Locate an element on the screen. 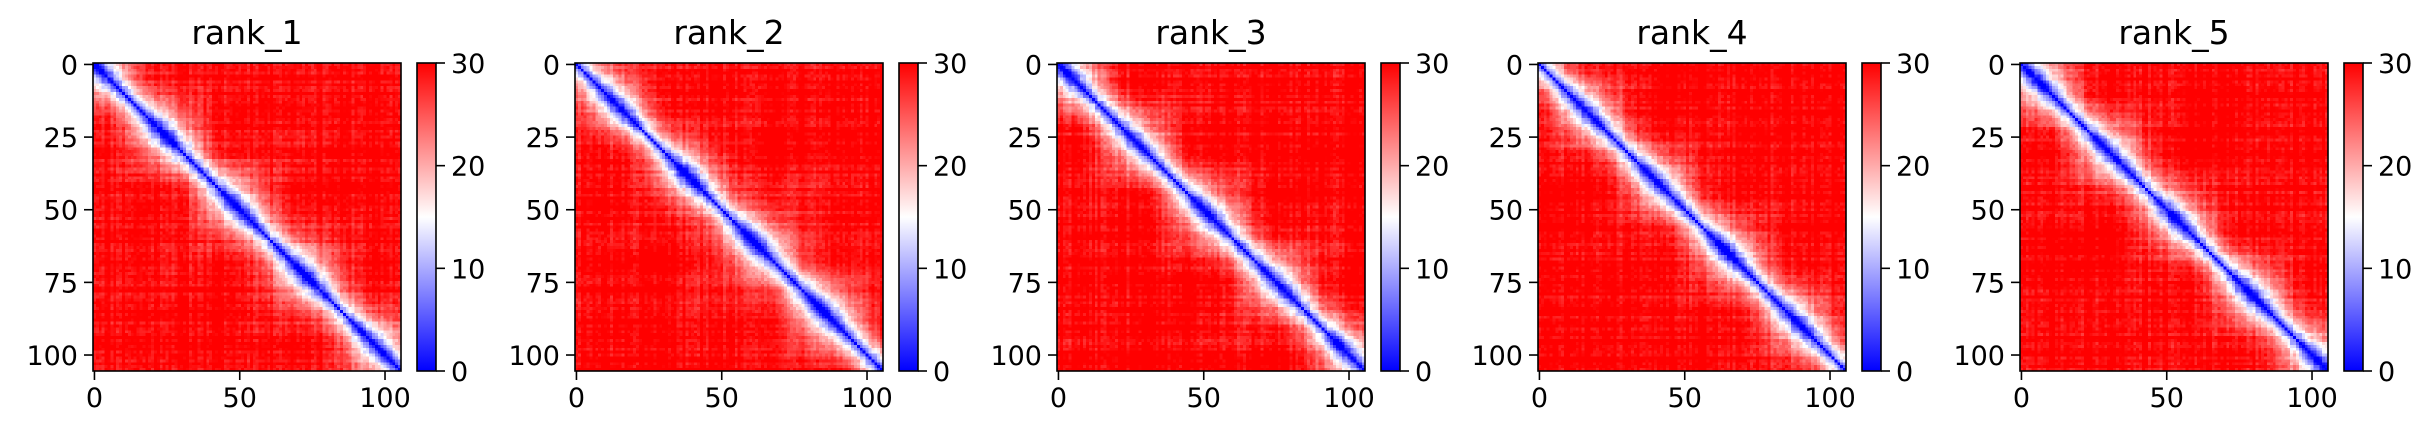 The image size is (2435, 438). chart-title: rank_4 is located at coordinates (1691, 32).